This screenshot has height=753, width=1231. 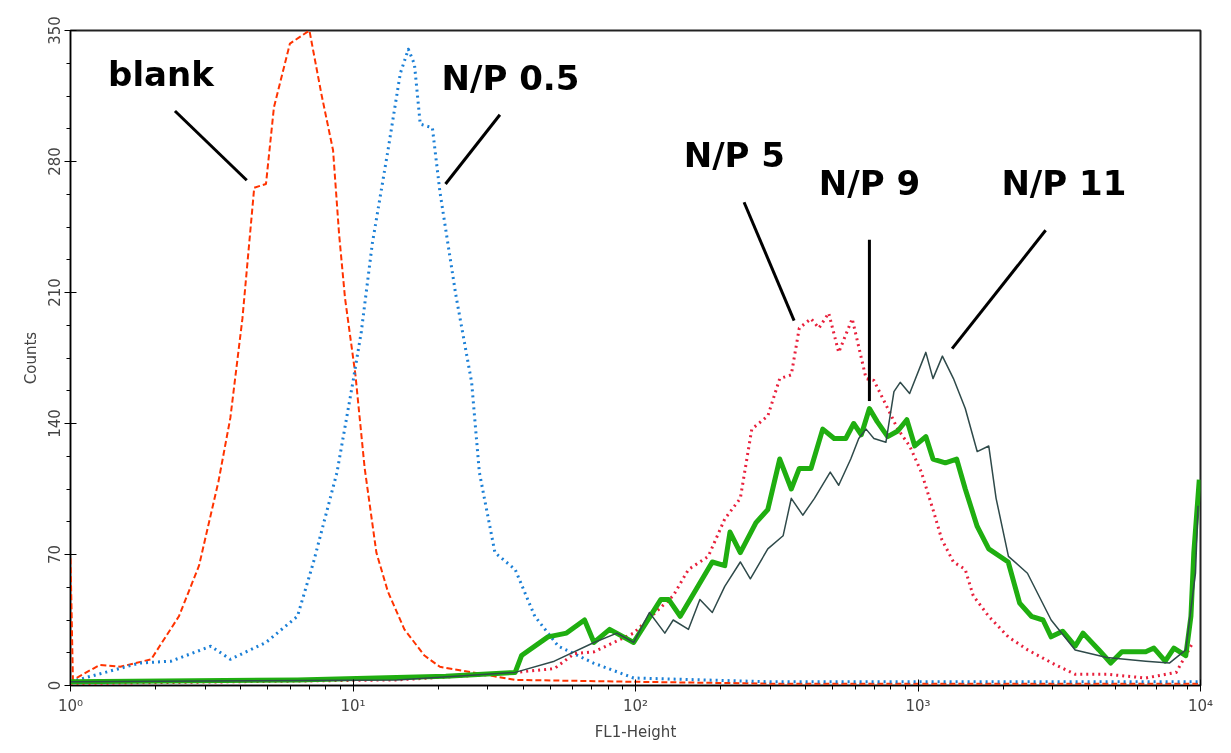 I want to click on y-tick-label: 350, so click(x=54, y=30).